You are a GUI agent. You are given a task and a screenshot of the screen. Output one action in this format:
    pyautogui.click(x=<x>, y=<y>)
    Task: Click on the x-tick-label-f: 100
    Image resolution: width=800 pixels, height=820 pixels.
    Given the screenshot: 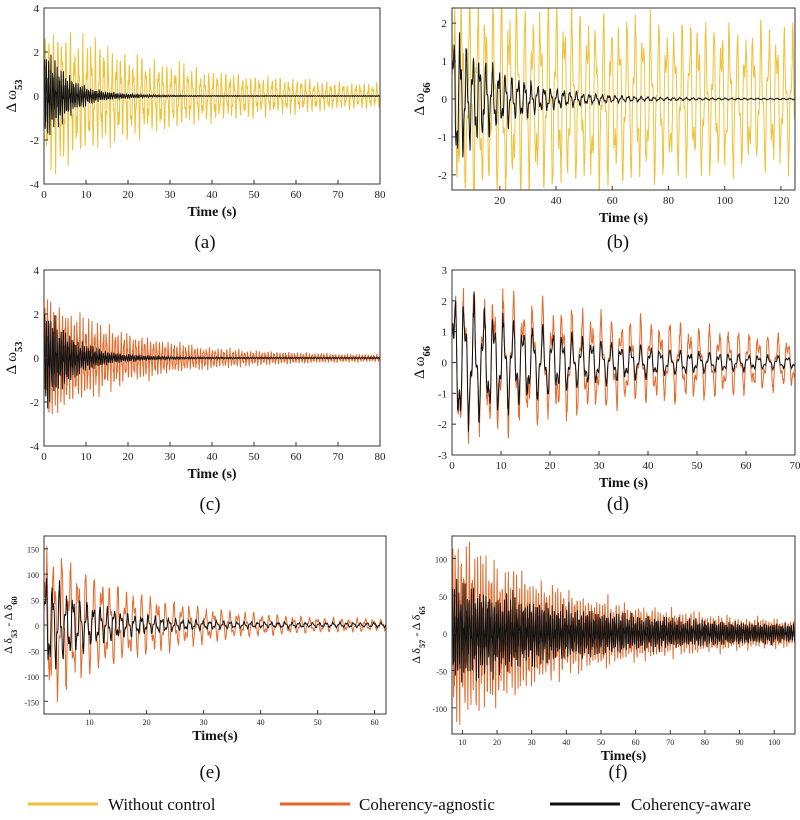 What is the action you would take?
    pyautogui.click(x=774, y=742)
    